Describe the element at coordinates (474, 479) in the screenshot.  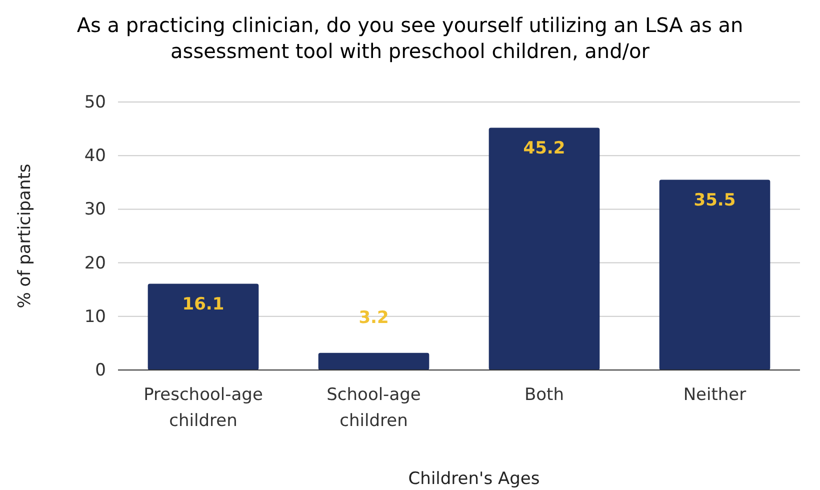
I see `x-axis-title: Children's Ages` at that location.